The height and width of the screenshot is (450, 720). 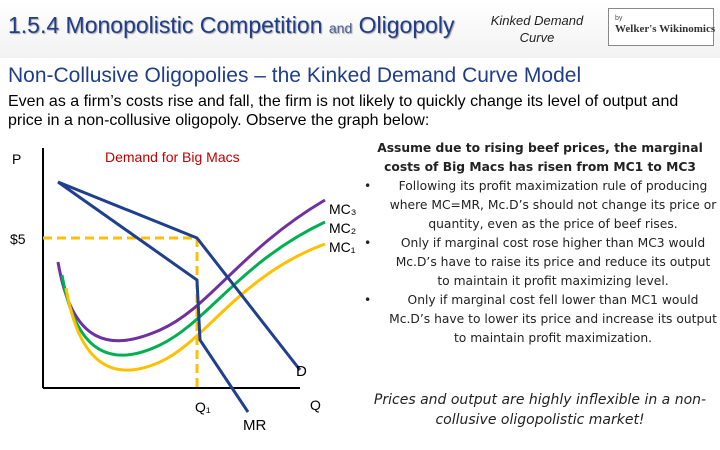 What do you see at coordinates (537, 20) in the screenshot?
I see `topic-subtitle-line1: Kinked Demand` at bounding box center [537, 20].